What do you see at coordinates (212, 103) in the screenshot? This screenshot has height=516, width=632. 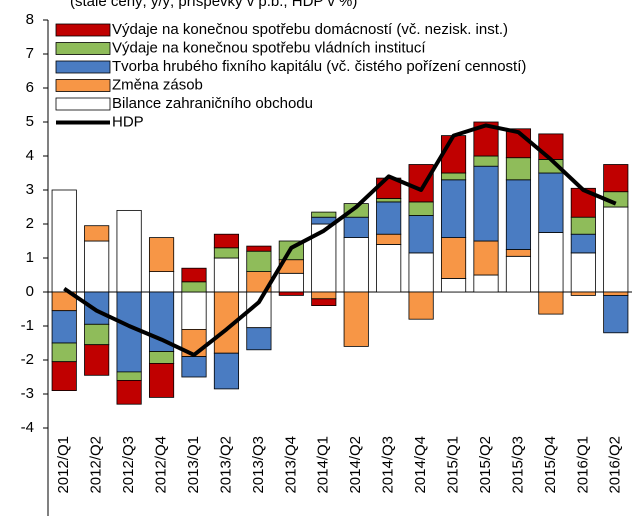 I see `legend-label: Bilance zahraničního obchodu` at bounding box center [212, 103].